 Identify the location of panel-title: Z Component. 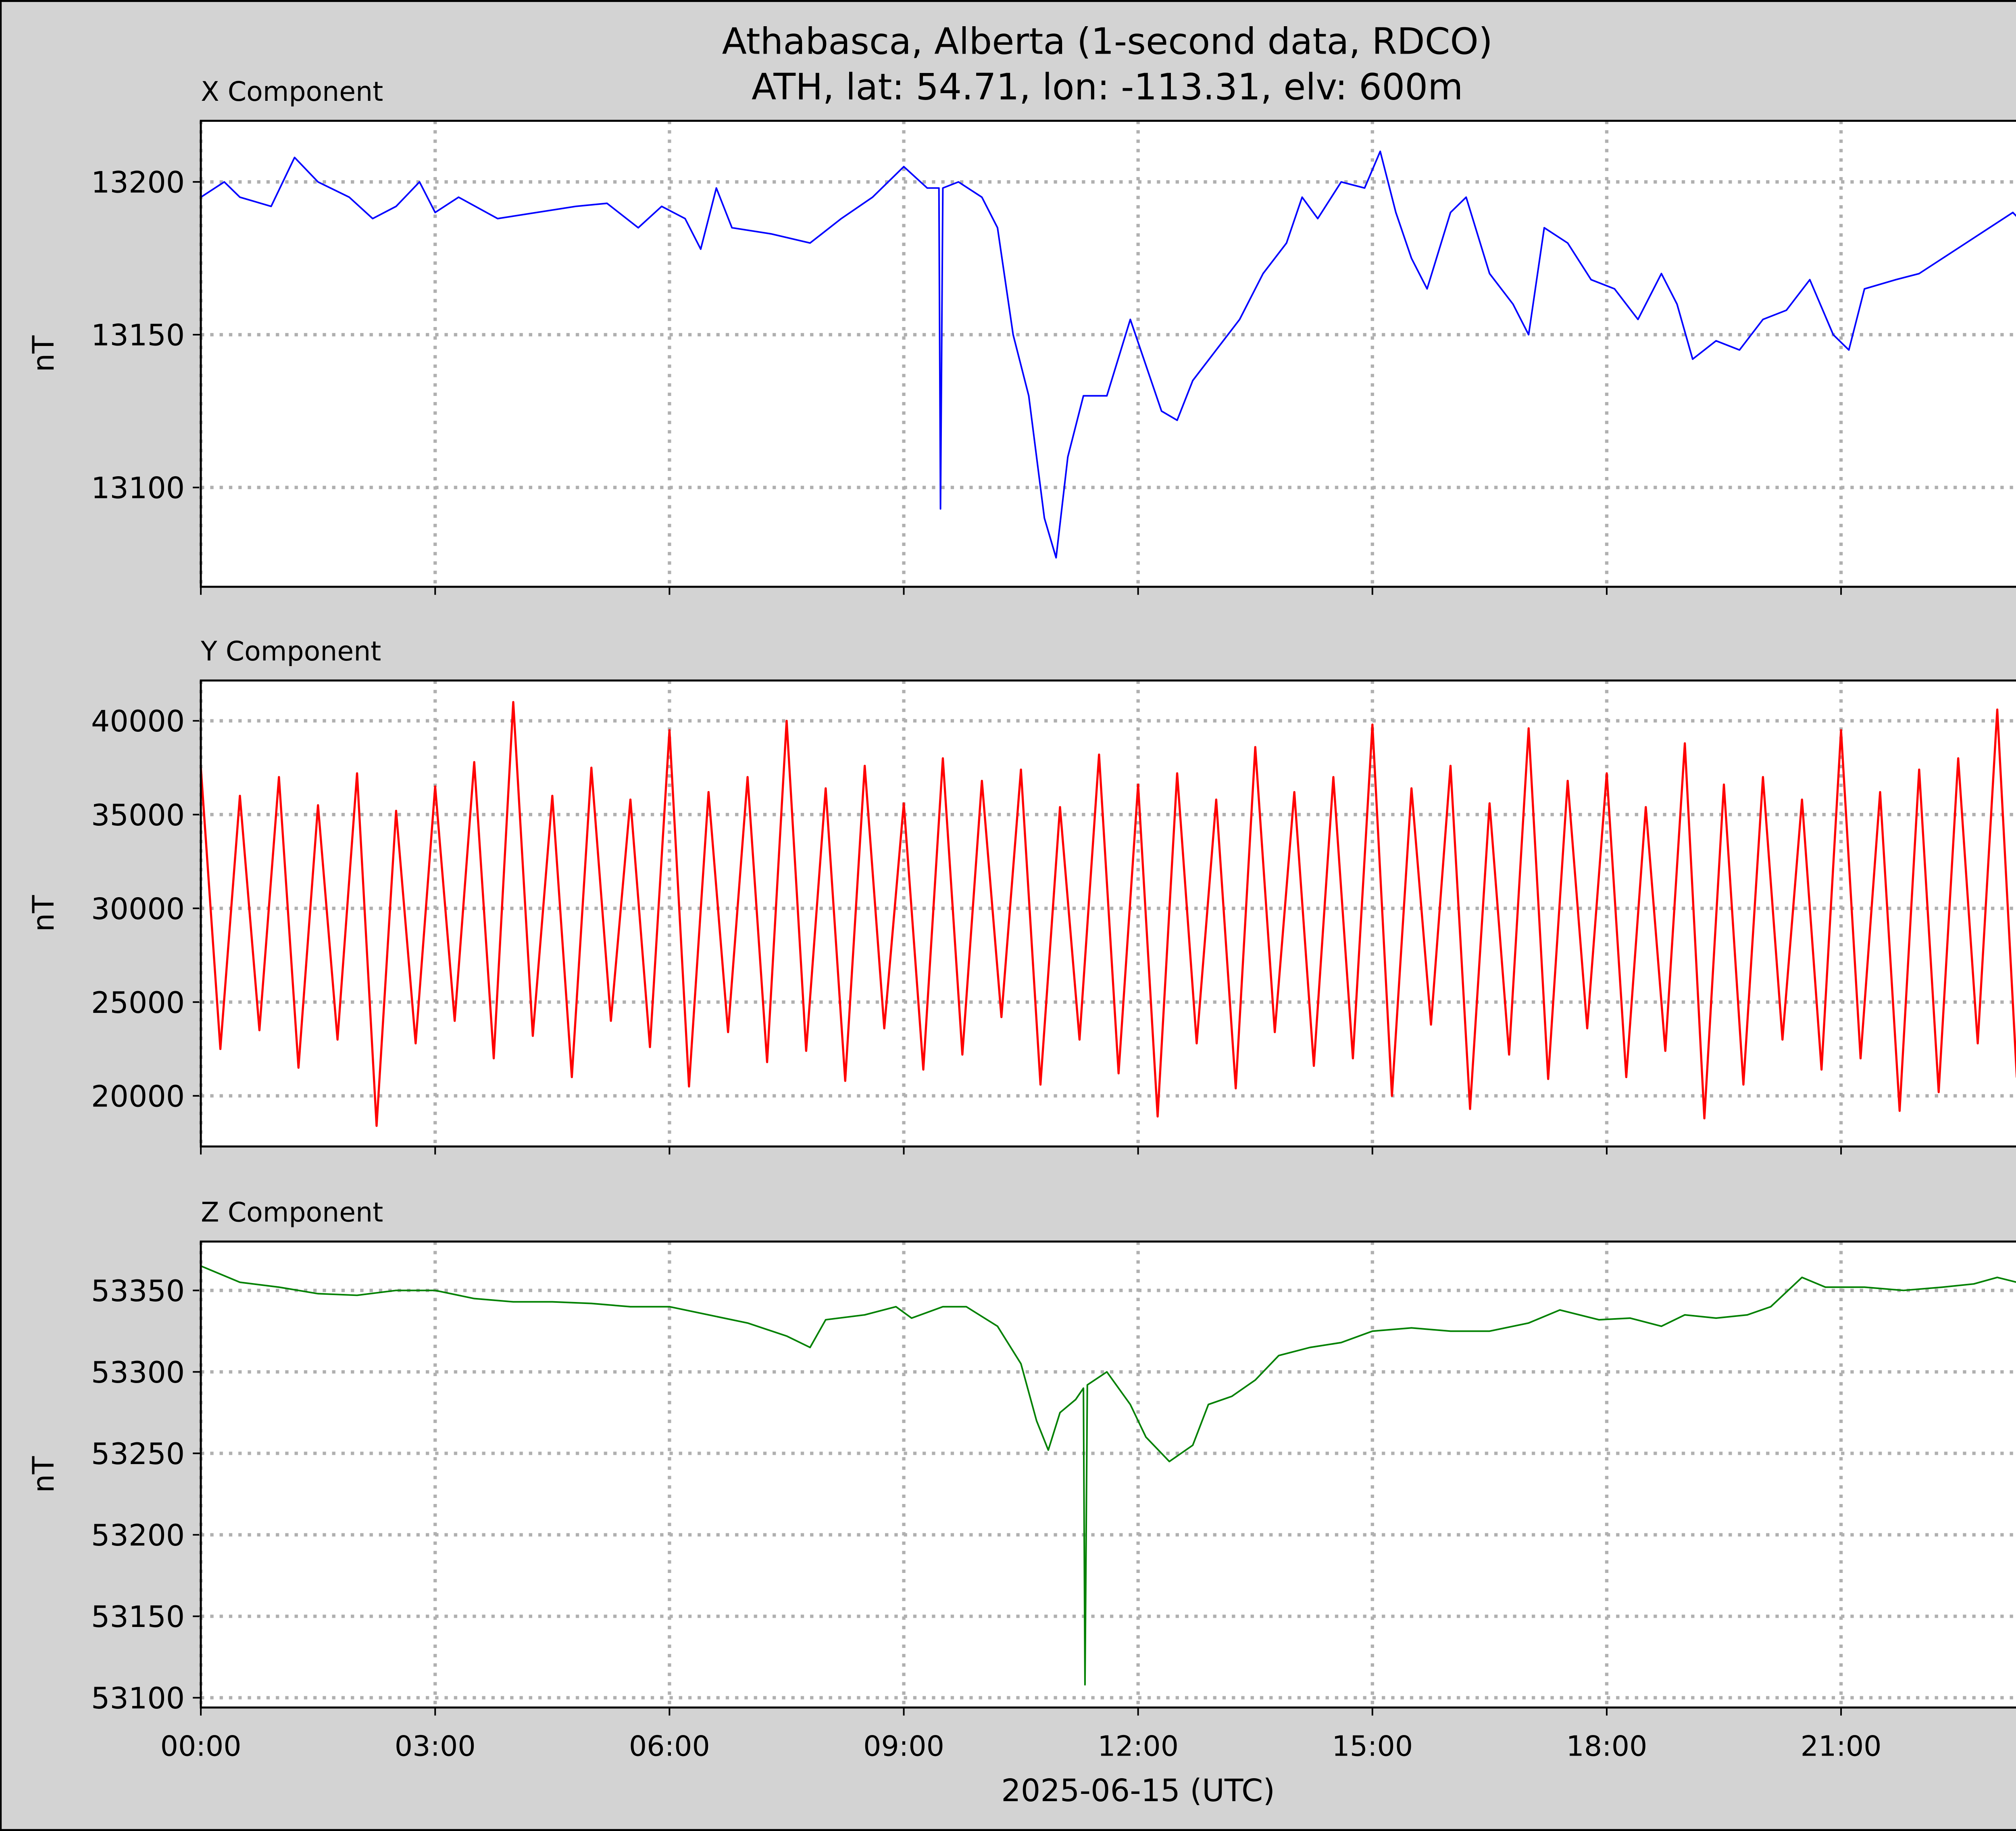
(292, 1212).